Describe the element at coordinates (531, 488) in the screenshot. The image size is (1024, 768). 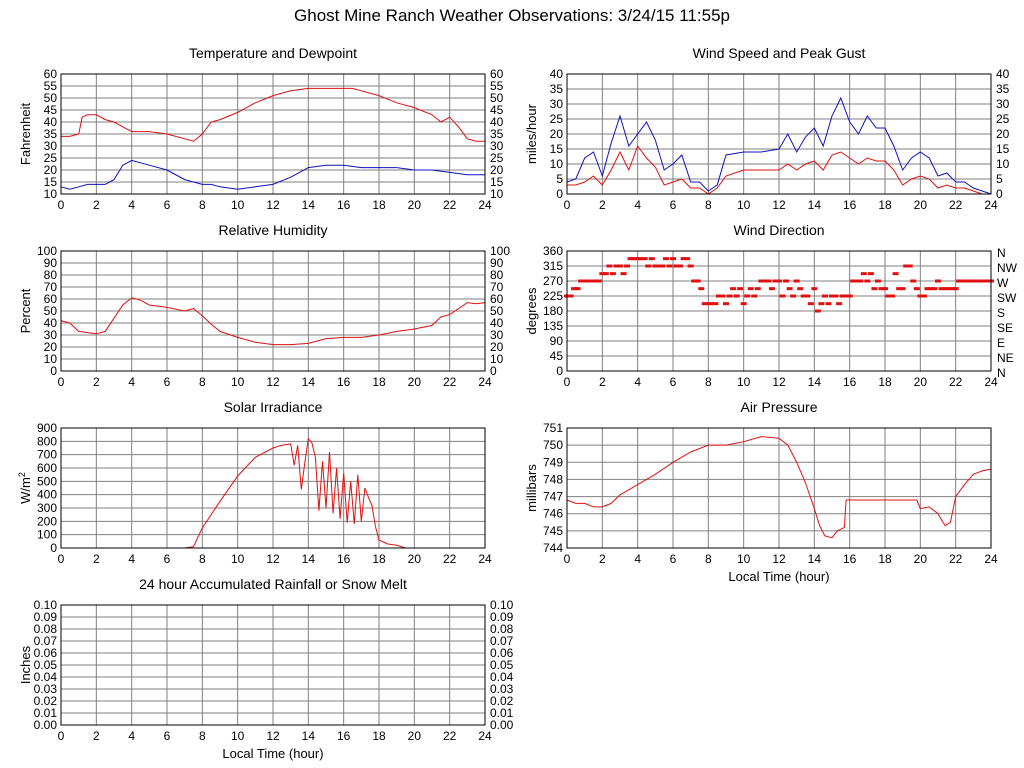
I see `y-axis-label: millibars` at that location.